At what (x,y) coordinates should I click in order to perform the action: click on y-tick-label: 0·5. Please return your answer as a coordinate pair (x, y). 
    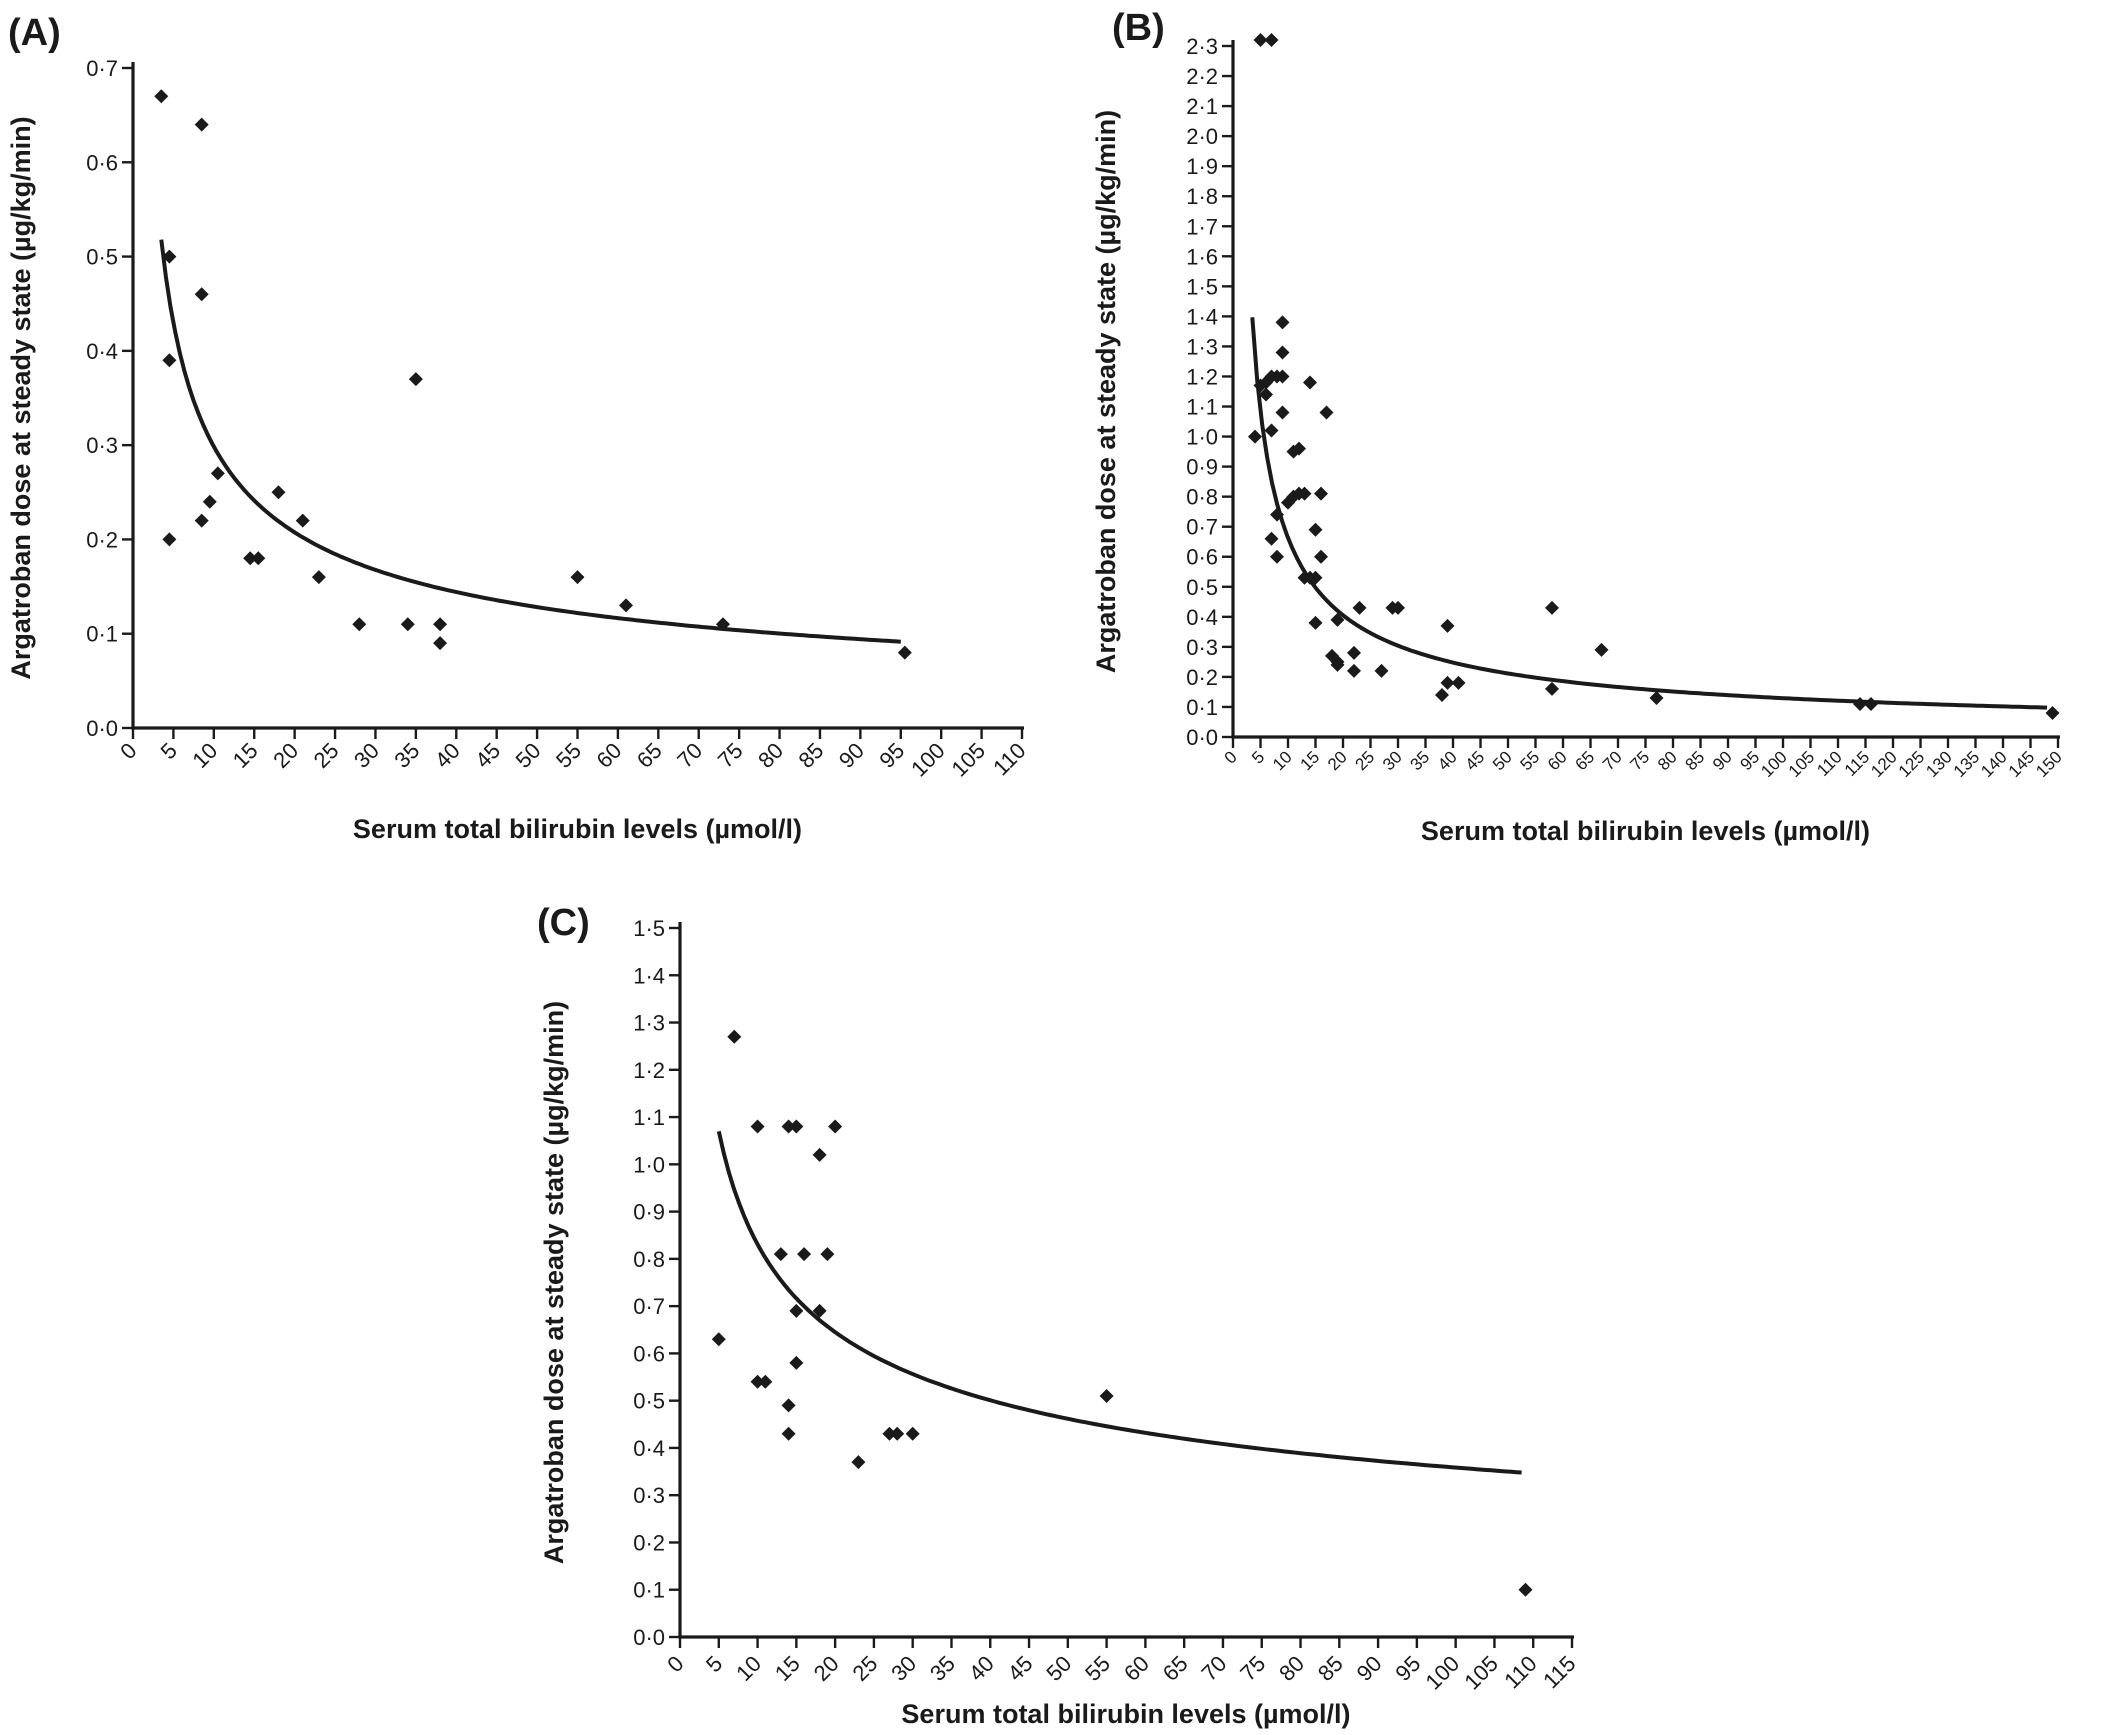
    Looking at the image, I should click on (102, 257).